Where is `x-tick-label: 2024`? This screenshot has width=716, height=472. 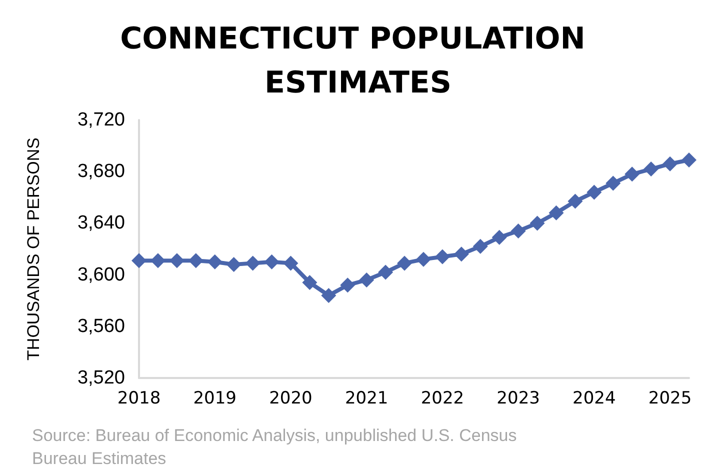
x-tick-label: 2024 is located at coordinates (594, 398).